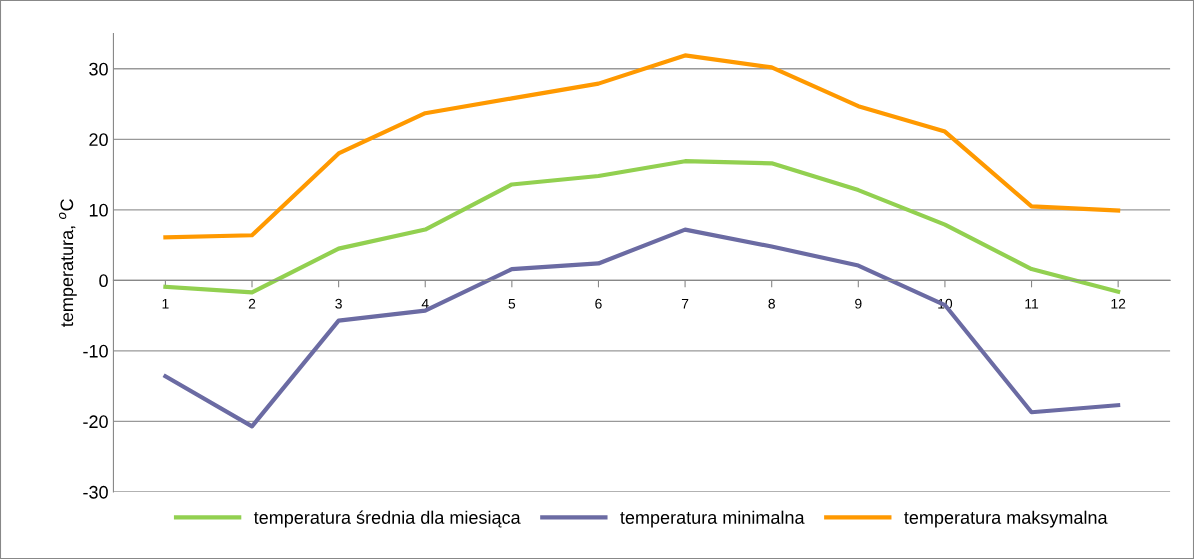 This screenshot has height=559, width=1194. I want to click on x-tick-label: 8, so click(771, 303).